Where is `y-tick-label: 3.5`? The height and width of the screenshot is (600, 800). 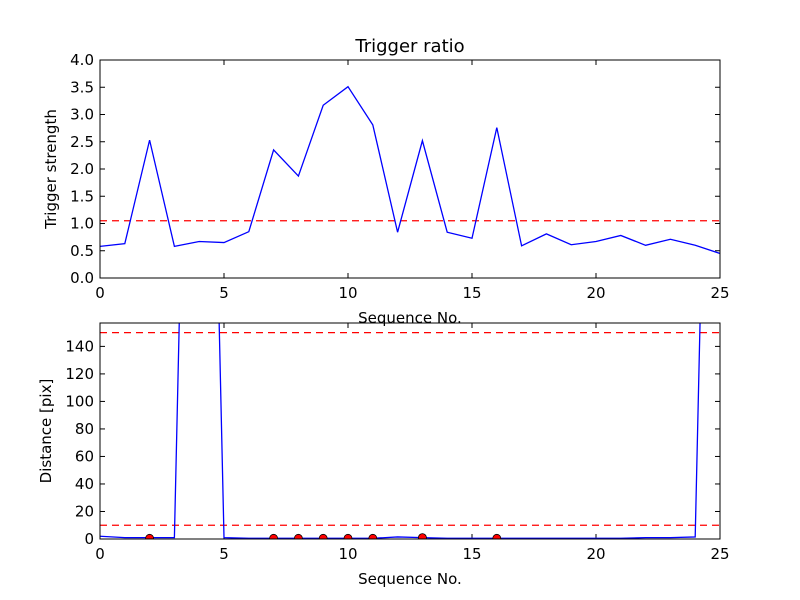 y-tick-label: 3.5 is located at coordinates (82, 87).